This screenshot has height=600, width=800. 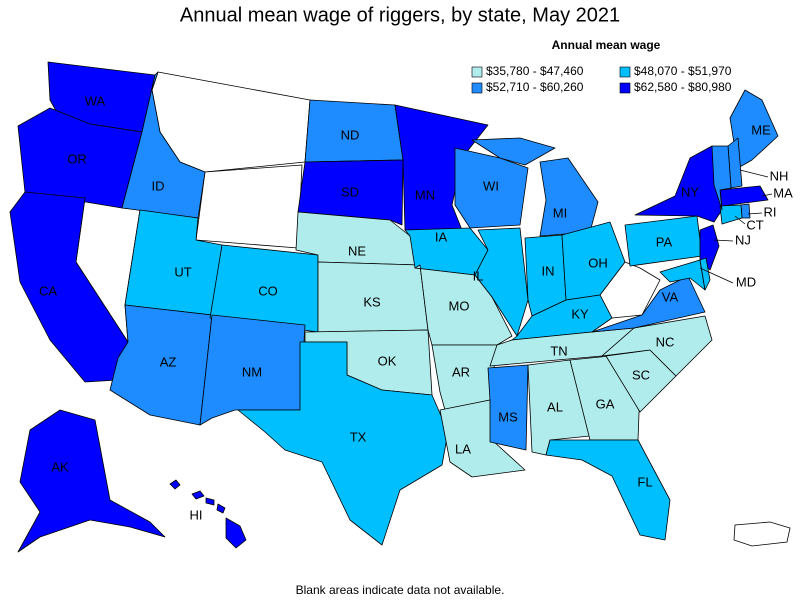 What do you see at coordinates (441, 236) in the screenshot?
I see `state-label: IA` at bounding box center [441, 236].